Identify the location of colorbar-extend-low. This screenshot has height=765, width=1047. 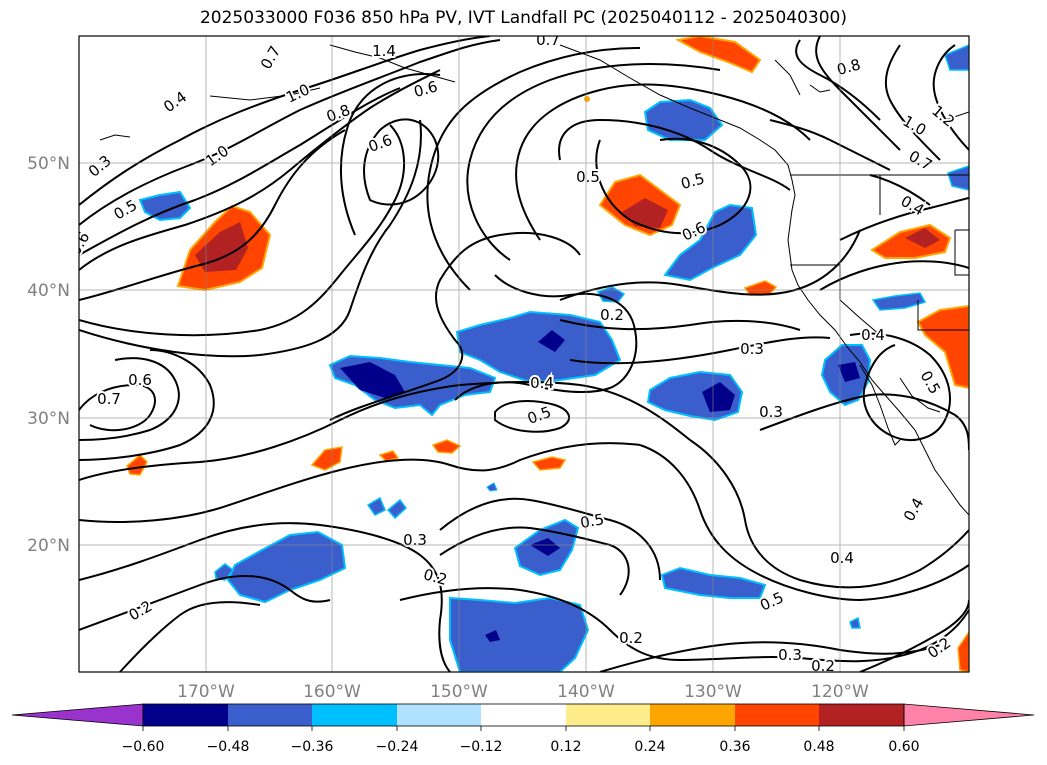
(77, 715).